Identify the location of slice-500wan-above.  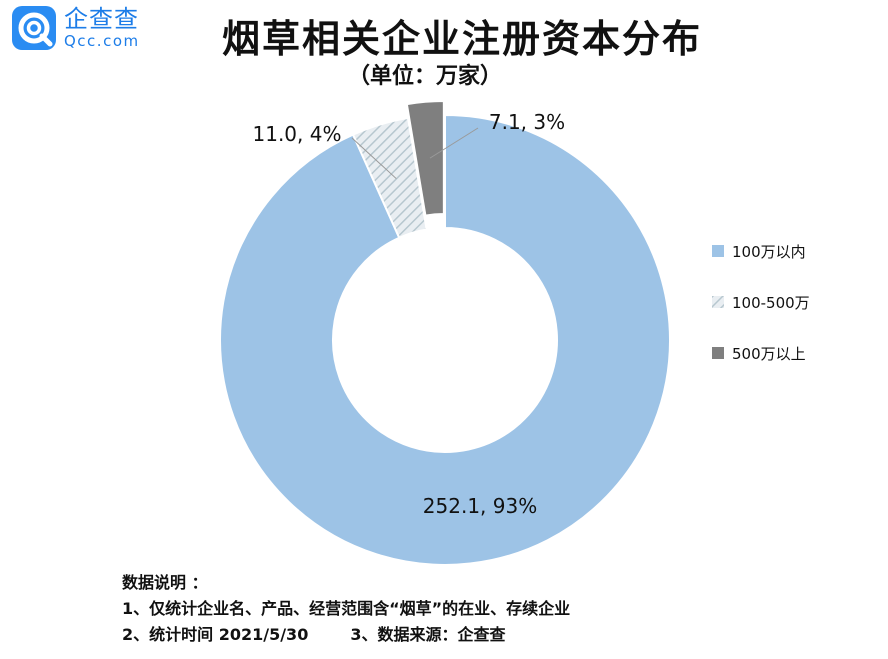
(425, 158).